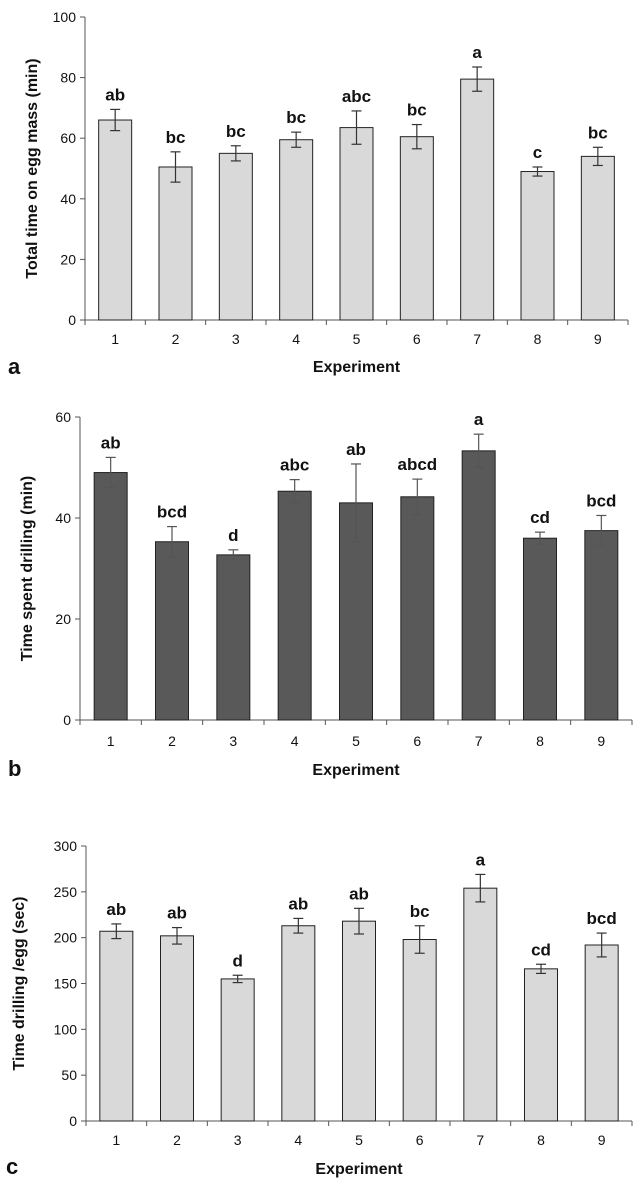 Image resolution: width=636 pixels, height=1180 pixels. What do you see at coordinates (14, 366) in the screenshot?
I see `panel-label: a` at bounding box center [14, 366].